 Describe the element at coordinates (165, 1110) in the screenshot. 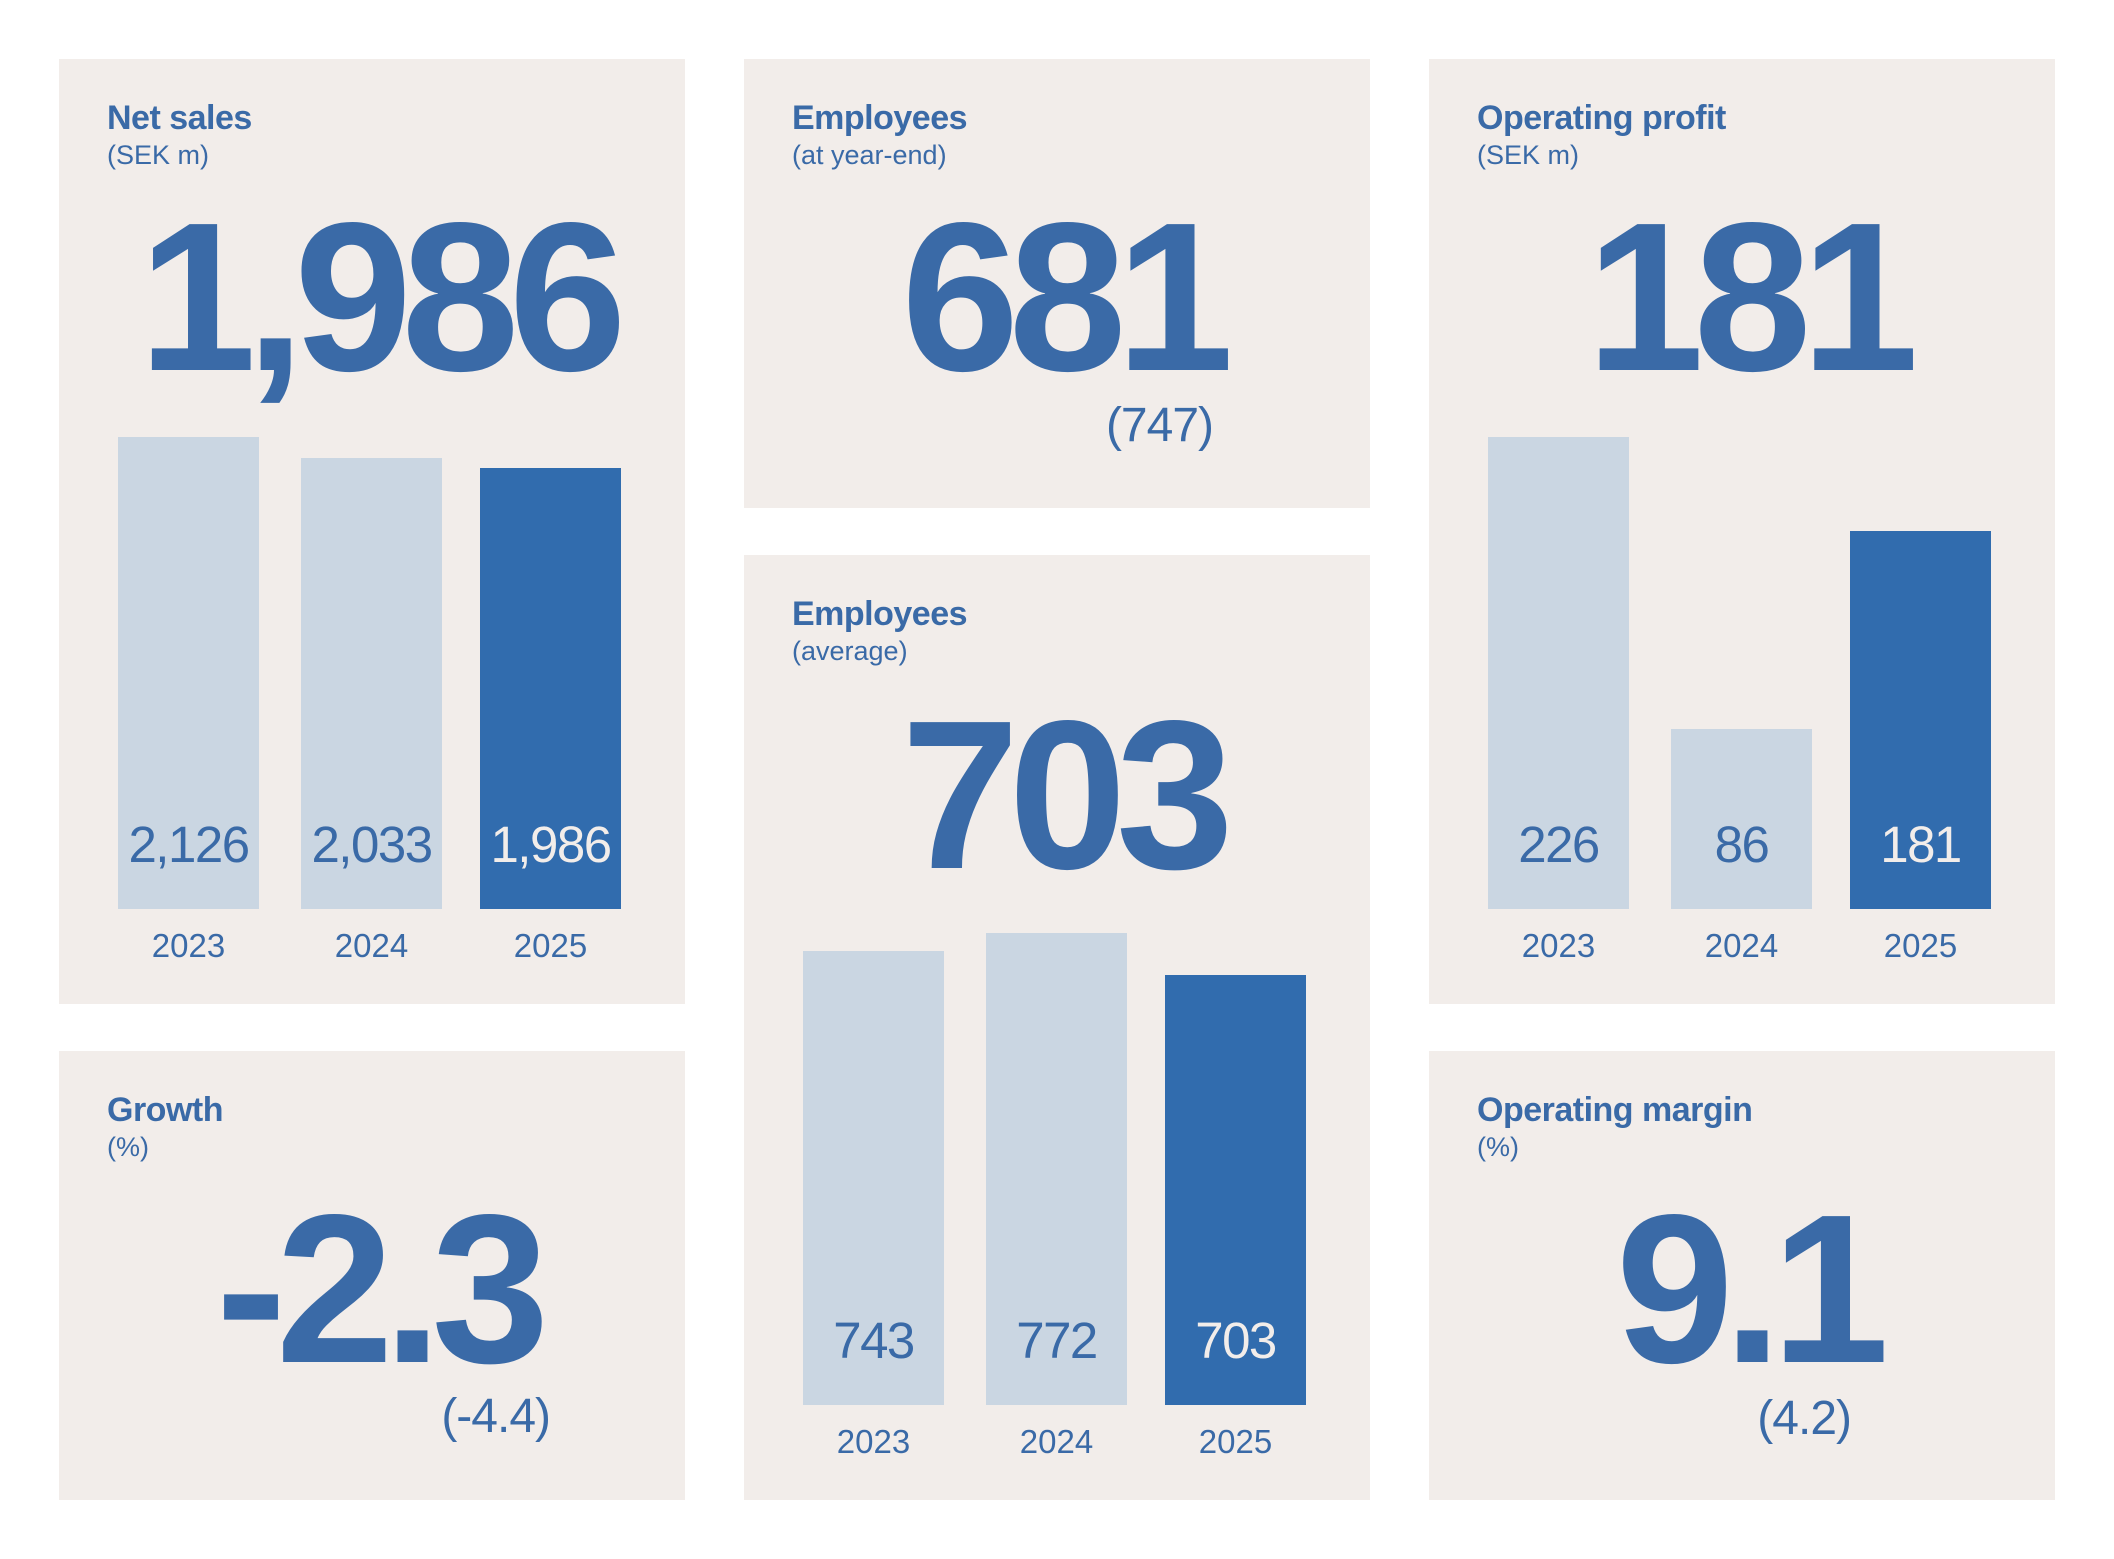

I see `card-title: Growth` at that location.